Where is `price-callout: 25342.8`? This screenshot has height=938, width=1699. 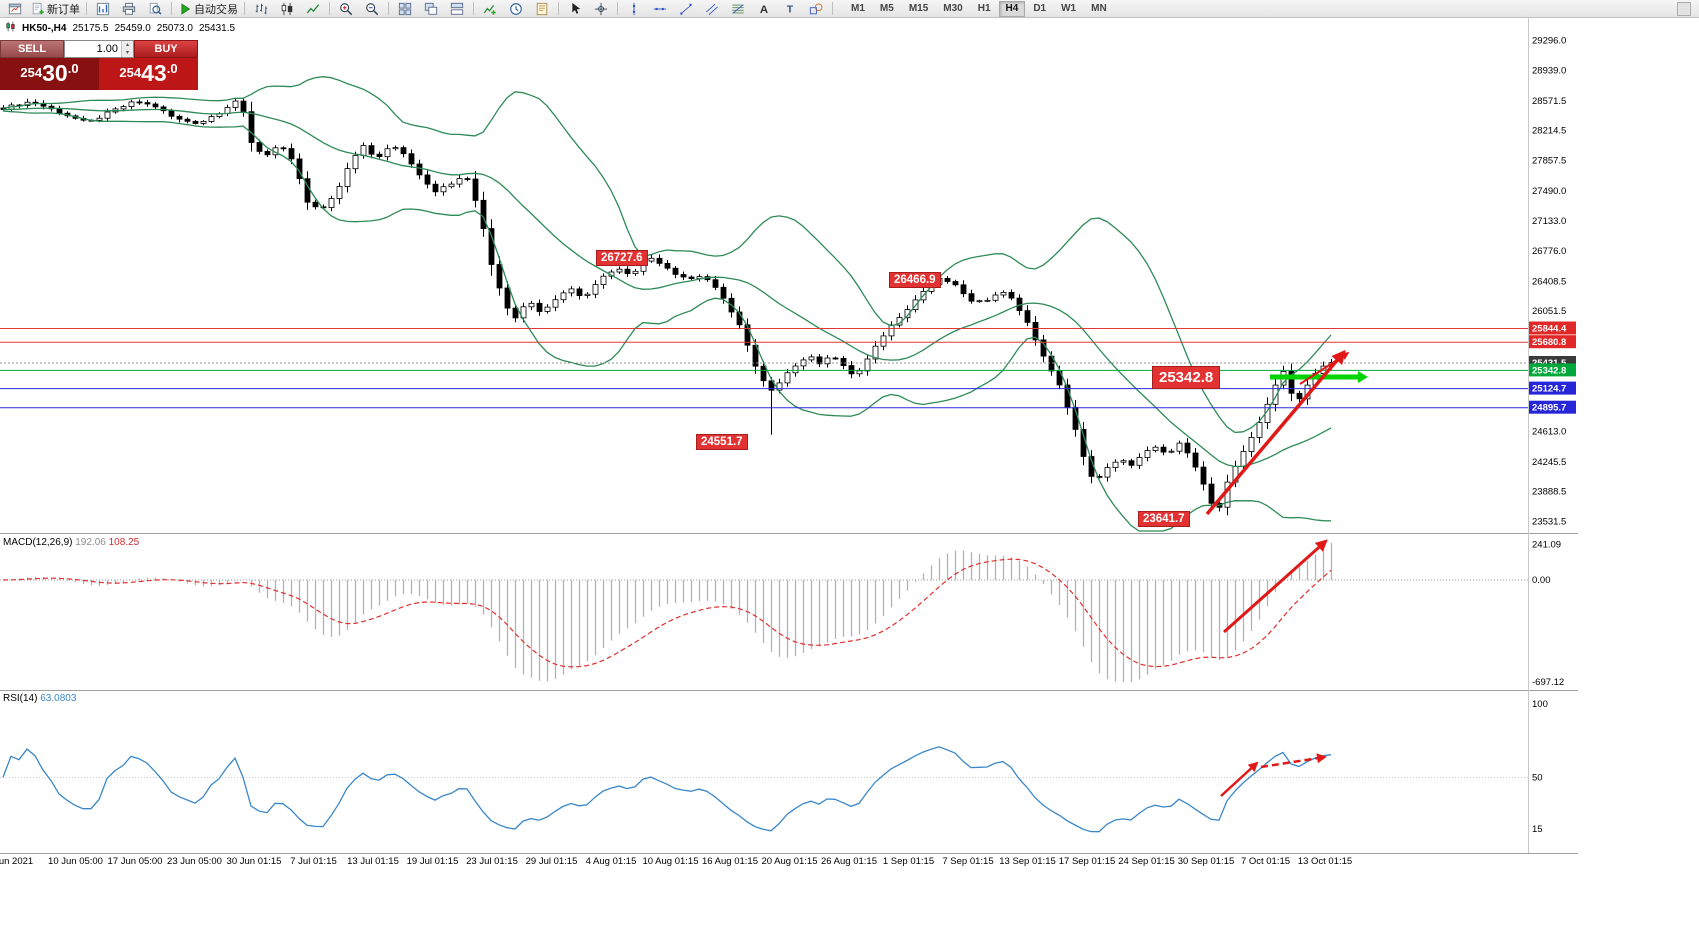
price-callout: 25342.8 is located at coordinates (1186, 377).